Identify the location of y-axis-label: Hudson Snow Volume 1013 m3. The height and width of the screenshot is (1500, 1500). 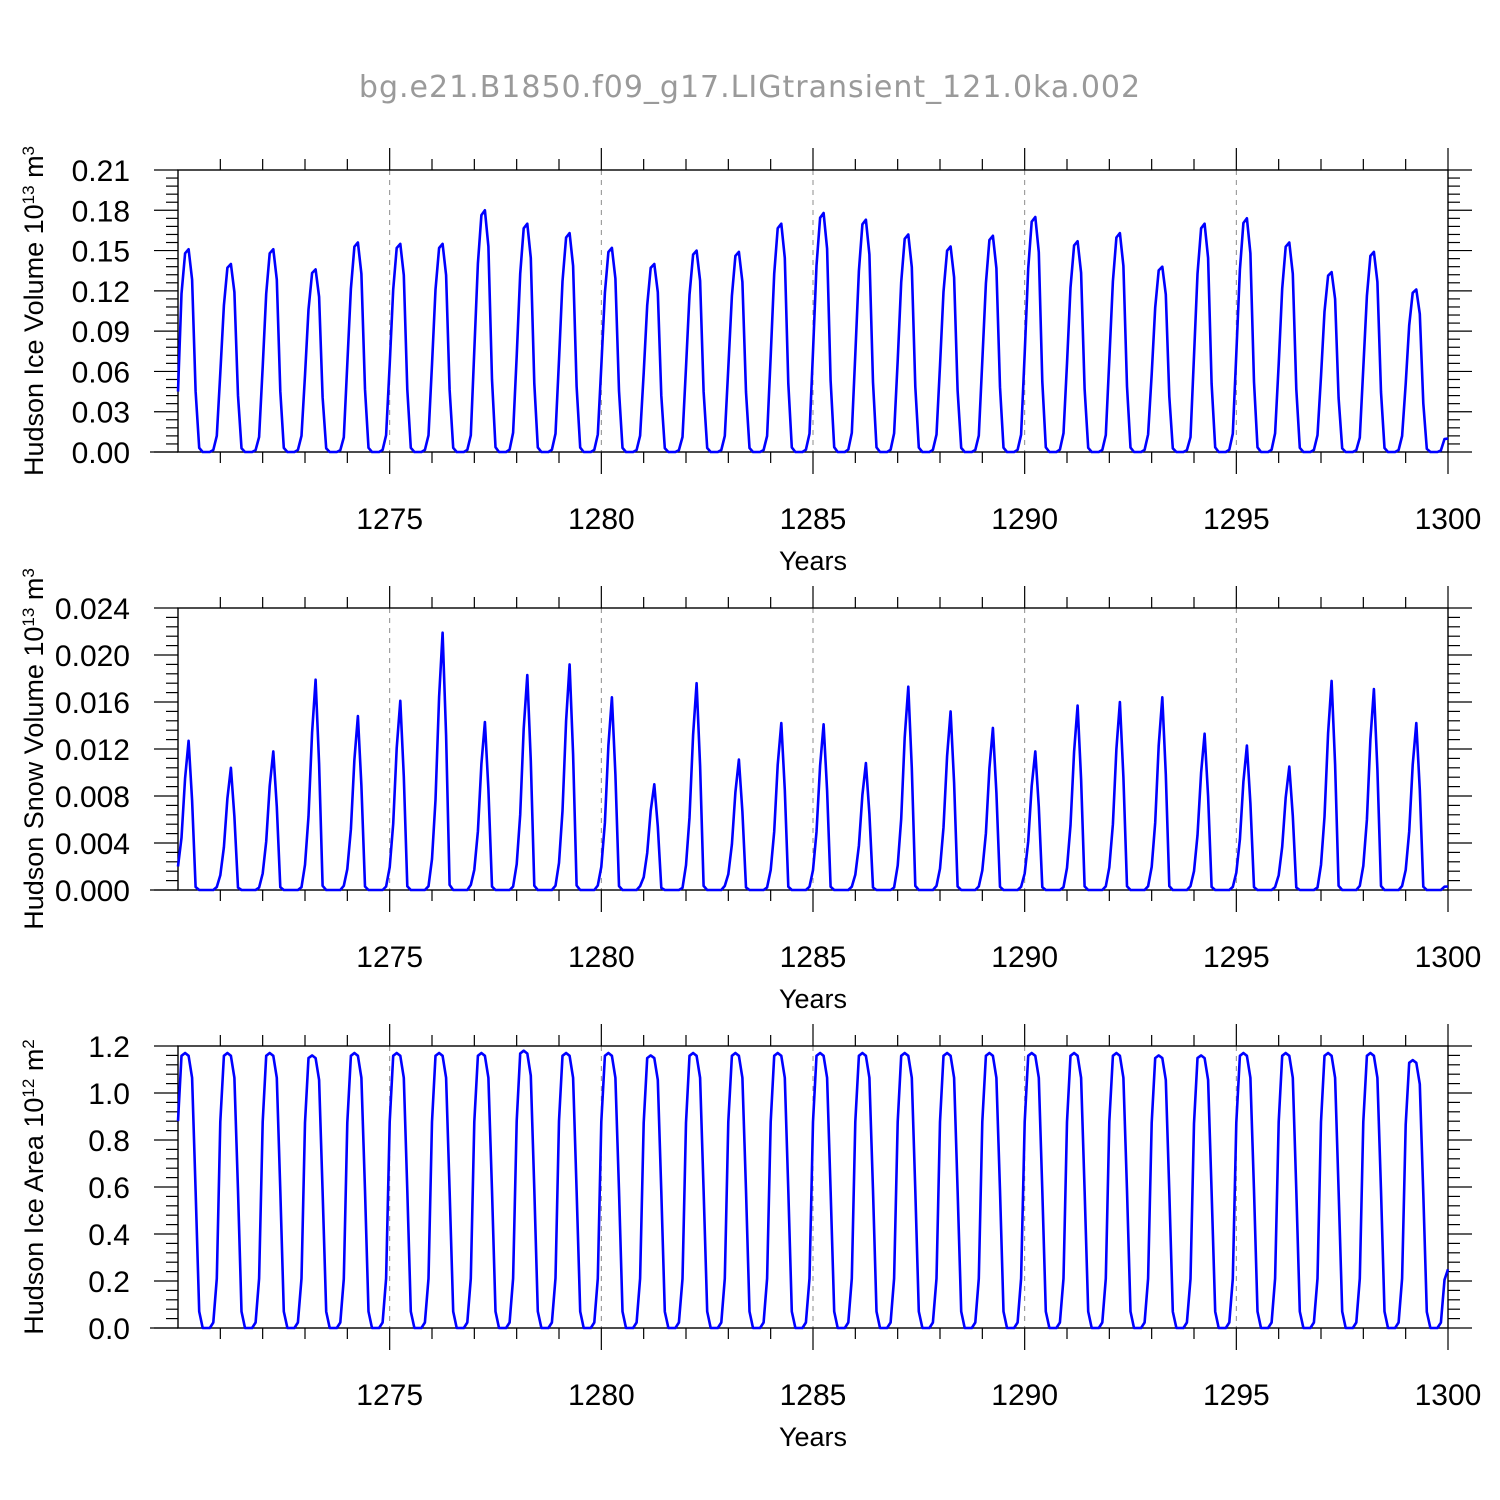
(34, 749).